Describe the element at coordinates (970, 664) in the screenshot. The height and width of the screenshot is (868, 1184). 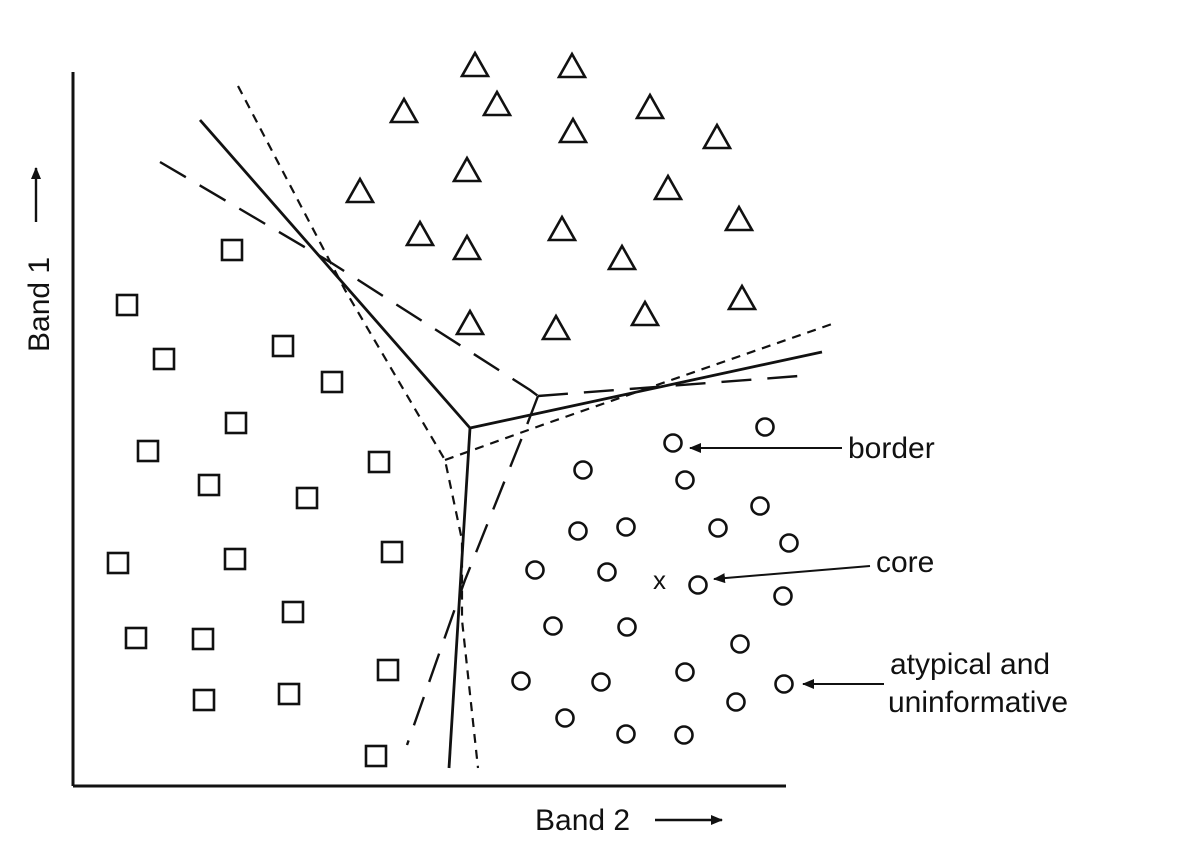
I see `atypical-label-line1: atypical and` at that location.